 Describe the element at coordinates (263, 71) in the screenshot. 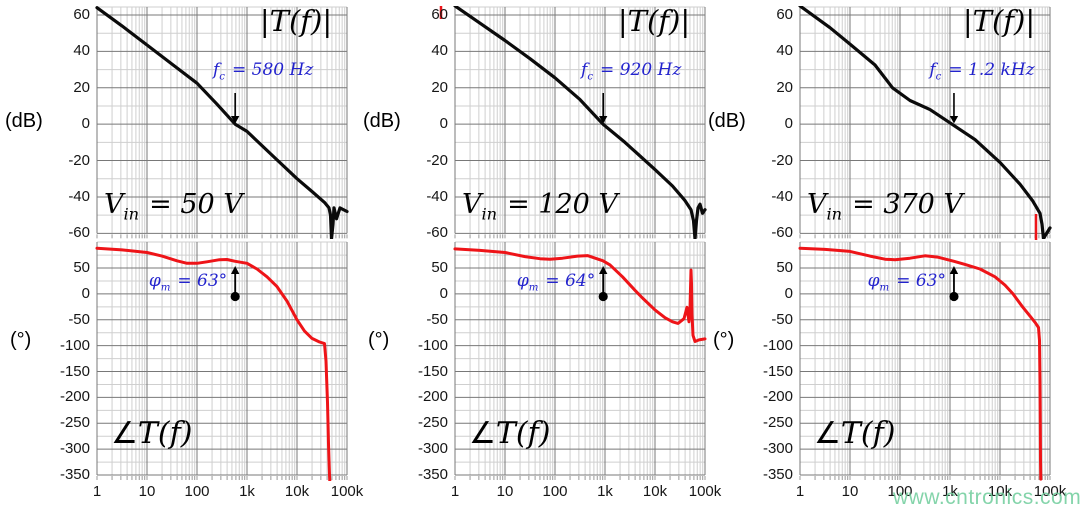

I see `crossover-frequency-label: fc = 580 Hz` at that location.